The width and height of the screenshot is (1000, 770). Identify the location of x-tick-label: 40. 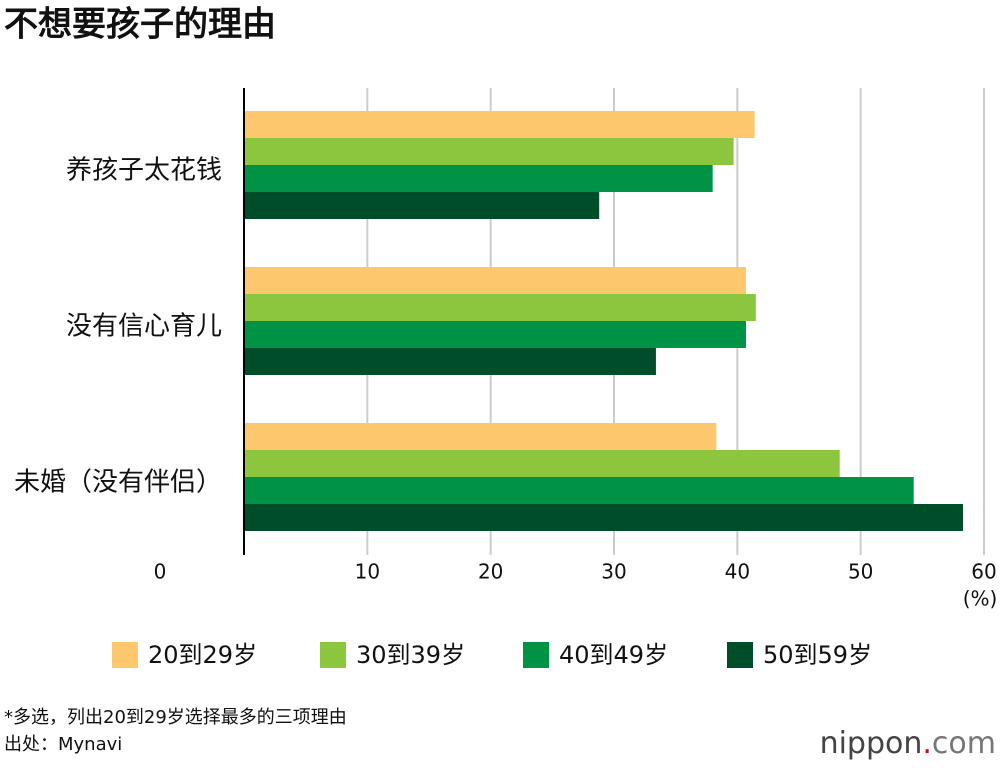
(737, 572).